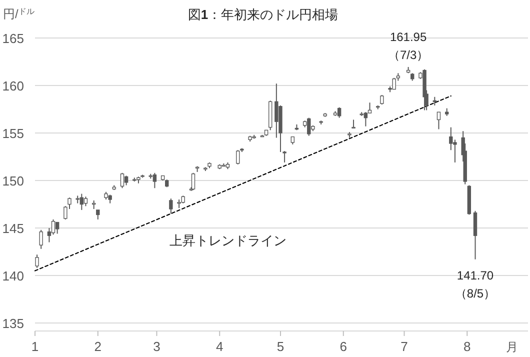 The width and height of the screenshot is (530, 357). Describe the element at coordinates (263, 14) in the screenshot. I see `chart-title: 図1：年初来のドル円相場` at that location.